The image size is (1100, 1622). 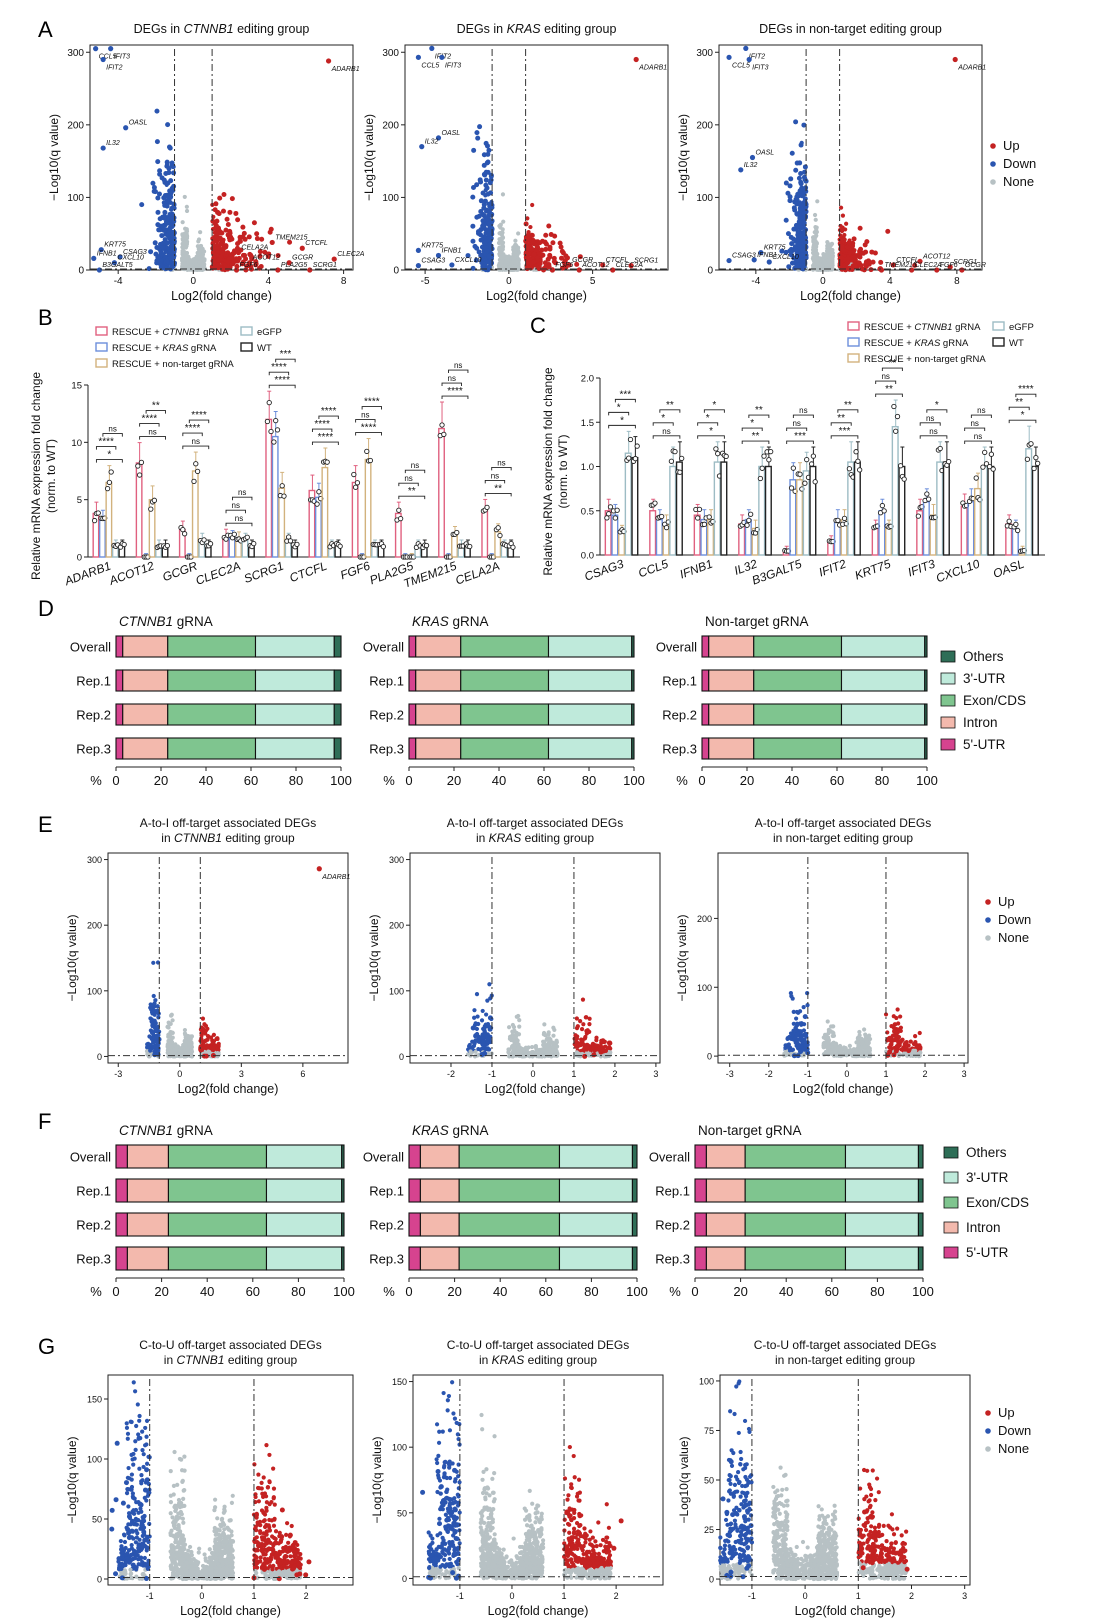 I want to click on gene-label-scrg1: SCRG1, so click(x=325, y=265).